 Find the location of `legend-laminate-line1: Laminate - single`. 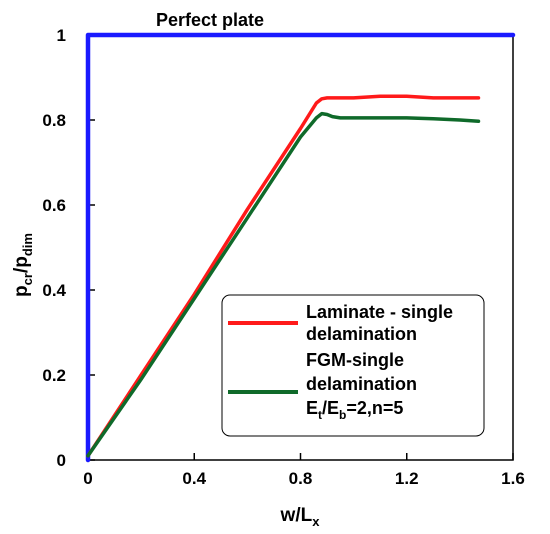

legend-laminate-line1: Laminate - single is located at coordinates (379, 312).